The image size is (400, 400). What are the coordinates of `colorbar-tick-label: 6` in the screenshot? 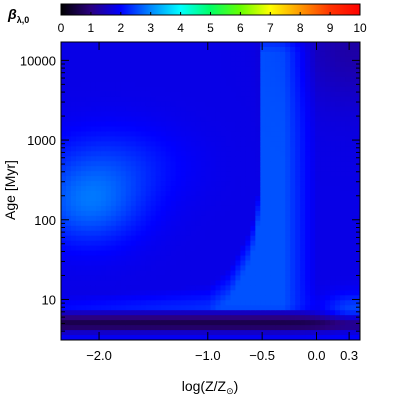 It's located at (240, 28).